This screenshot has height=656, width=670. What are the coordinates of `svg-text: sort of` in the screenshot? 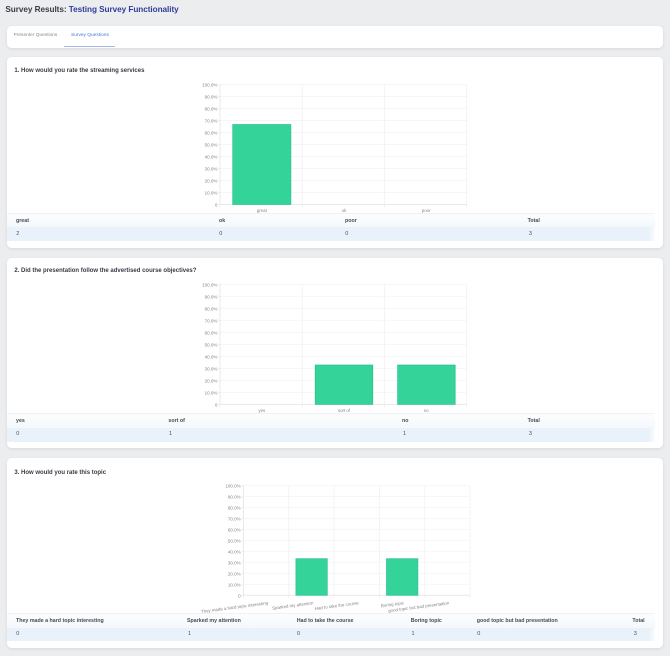 It's located at (344, 410).